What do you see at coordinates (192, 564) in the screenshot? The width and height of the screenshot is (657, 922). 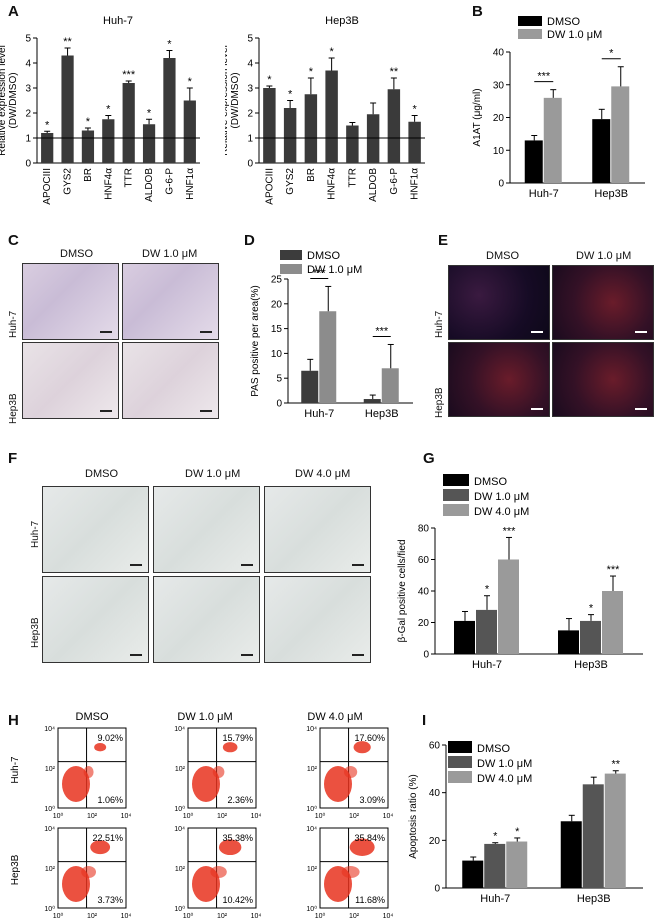 I see `panel-f: F DMSO DW 1.0 μM DW 4.0 μM Huh-7 Hep3B` at bounding box center [192, 564].